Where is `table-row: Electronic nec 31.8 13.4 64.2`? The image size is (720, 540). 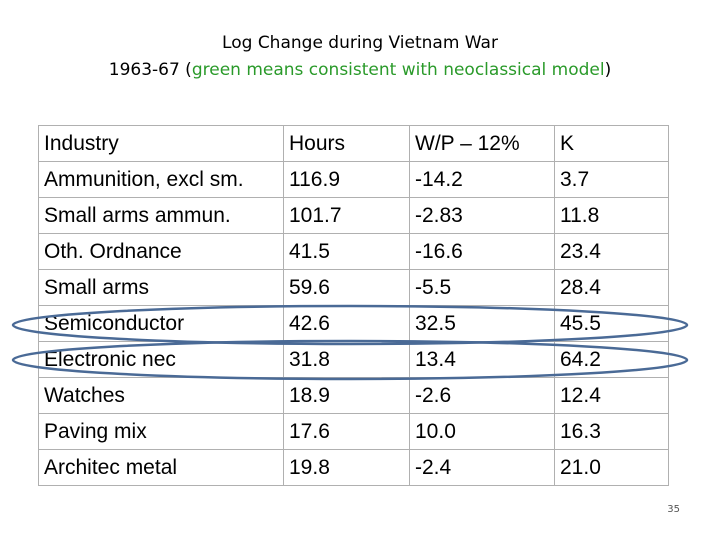 table-row: Electronic nec 31.8 13.4 64.2 is located at coordinates (353, 359).